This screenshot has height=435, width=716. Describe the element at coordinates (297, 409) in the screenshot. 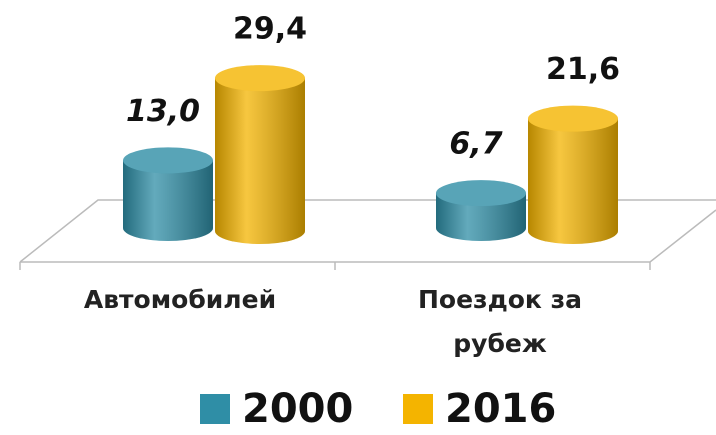

I see `legend-label: 2000` at that location.